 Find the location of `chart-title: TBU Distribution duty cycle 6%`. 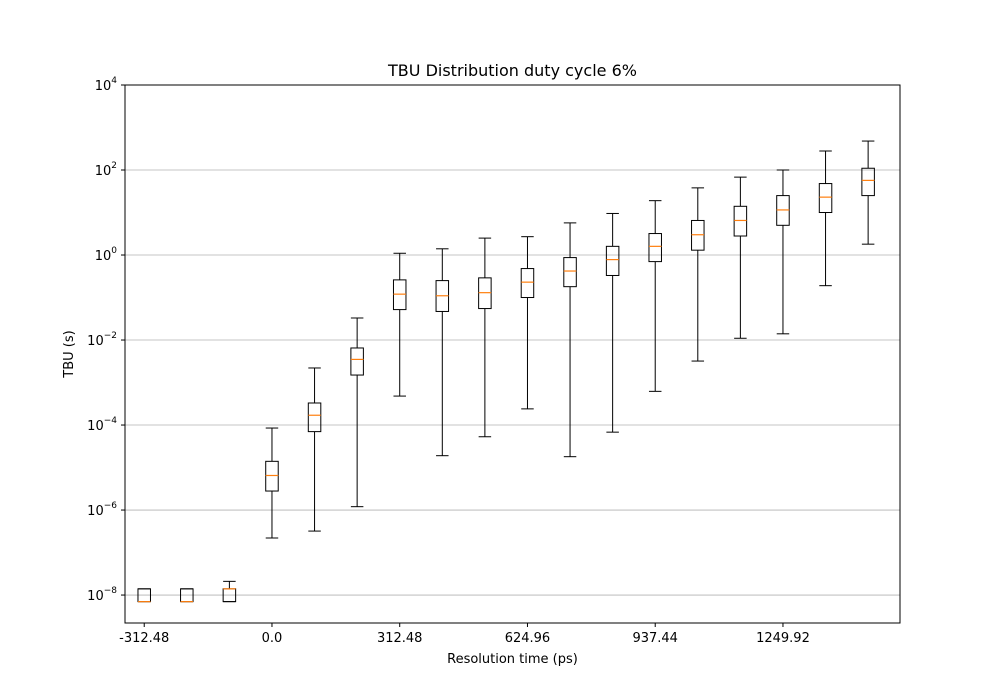

chart-title: TBU Distribution duty cycle 6% is located at coordinates (512, 70).